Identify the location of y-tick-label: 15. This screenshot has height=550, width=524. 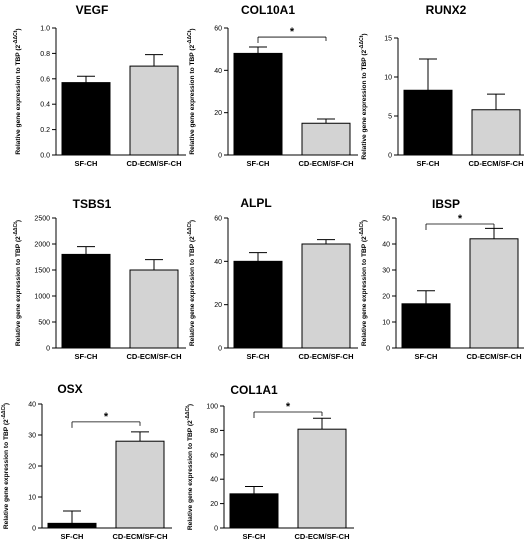
(388, 39).